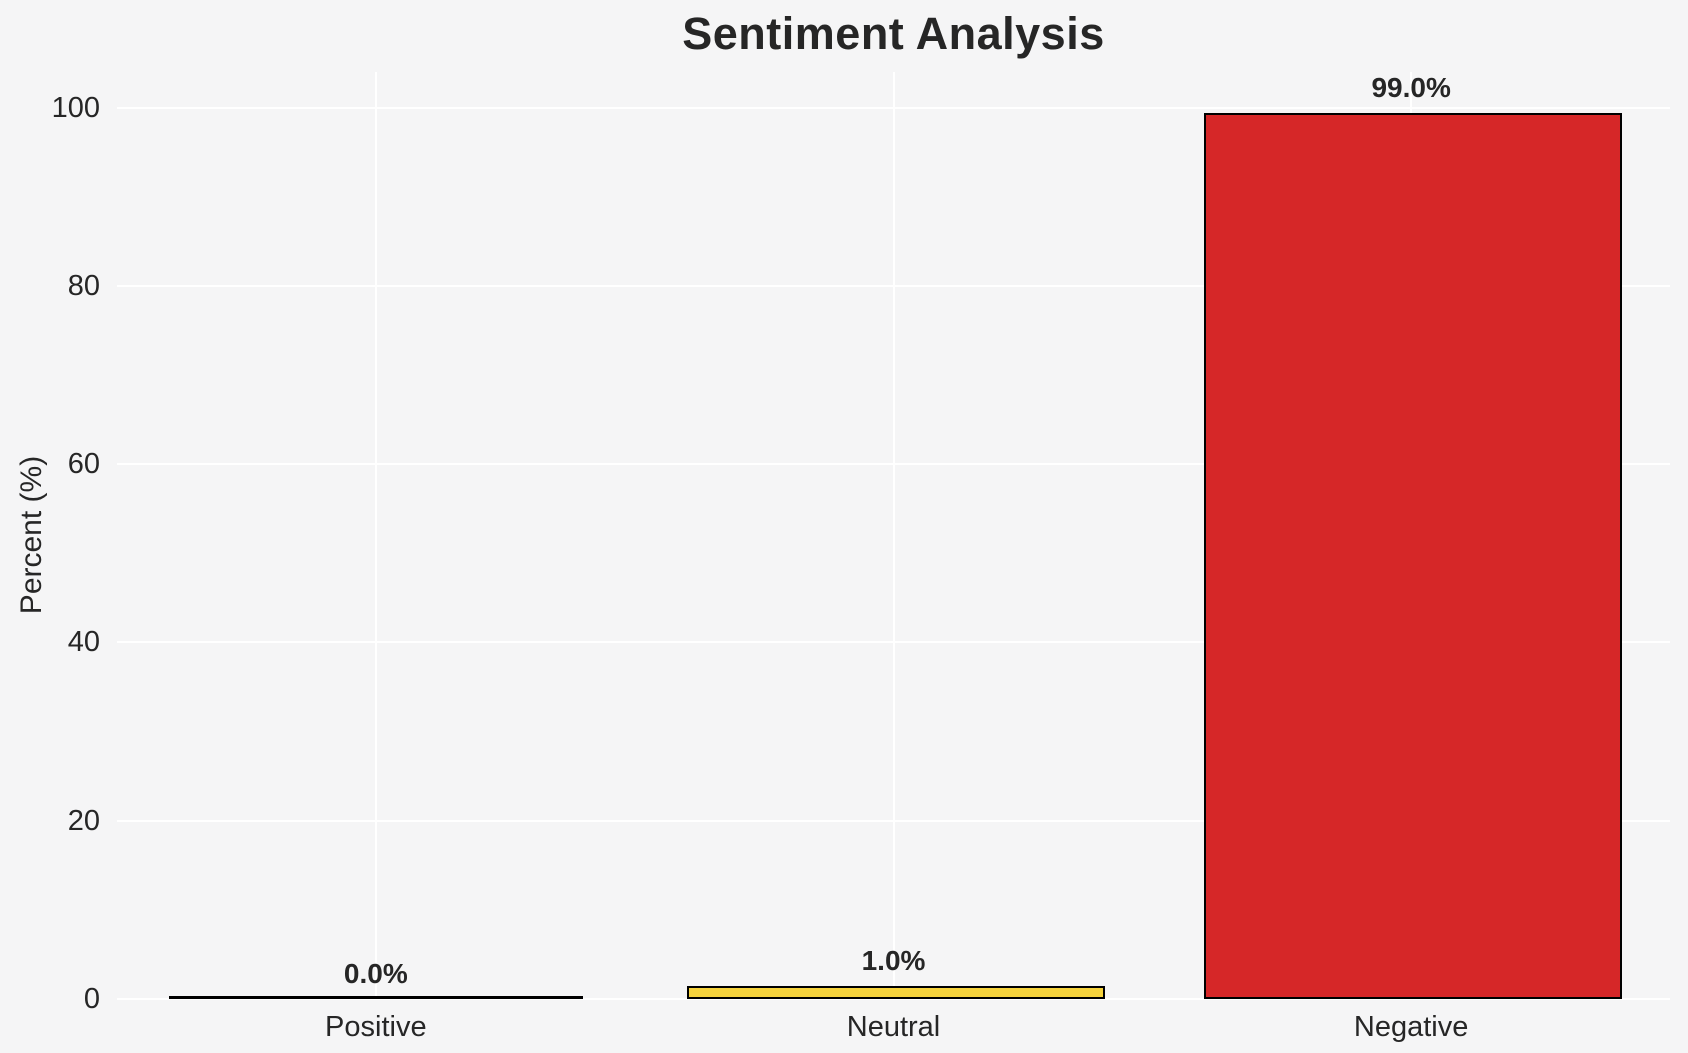 The width and height of the screenshot is (1688, 1053). Describe the element at coordinates (1411, 87) in the screenshot. I see `bar-value-label: 99.0%` at that location.